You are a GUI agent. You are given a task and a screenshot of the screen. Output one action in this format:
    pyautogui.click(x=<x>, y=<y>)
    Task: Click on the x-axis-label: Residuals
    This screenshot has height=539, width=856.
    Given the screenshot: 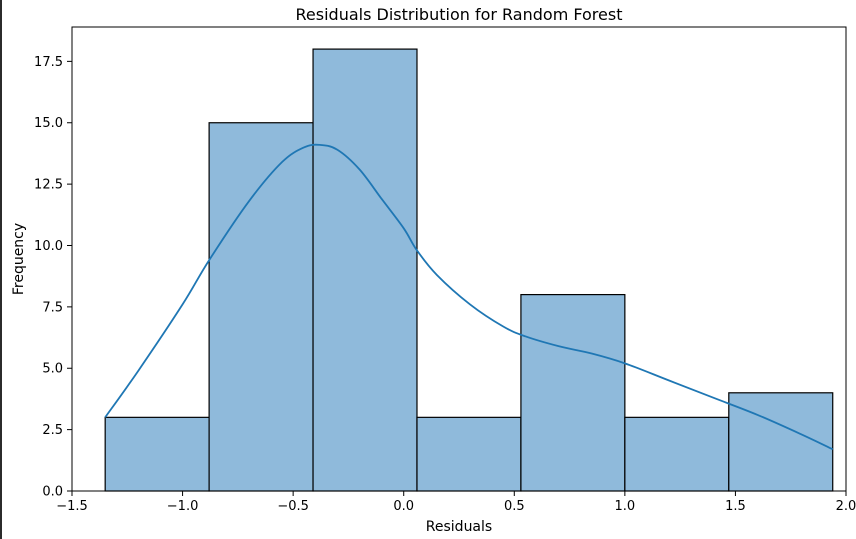 What is the action you would take?
    pyautogui.click(x=459, y=527)
    